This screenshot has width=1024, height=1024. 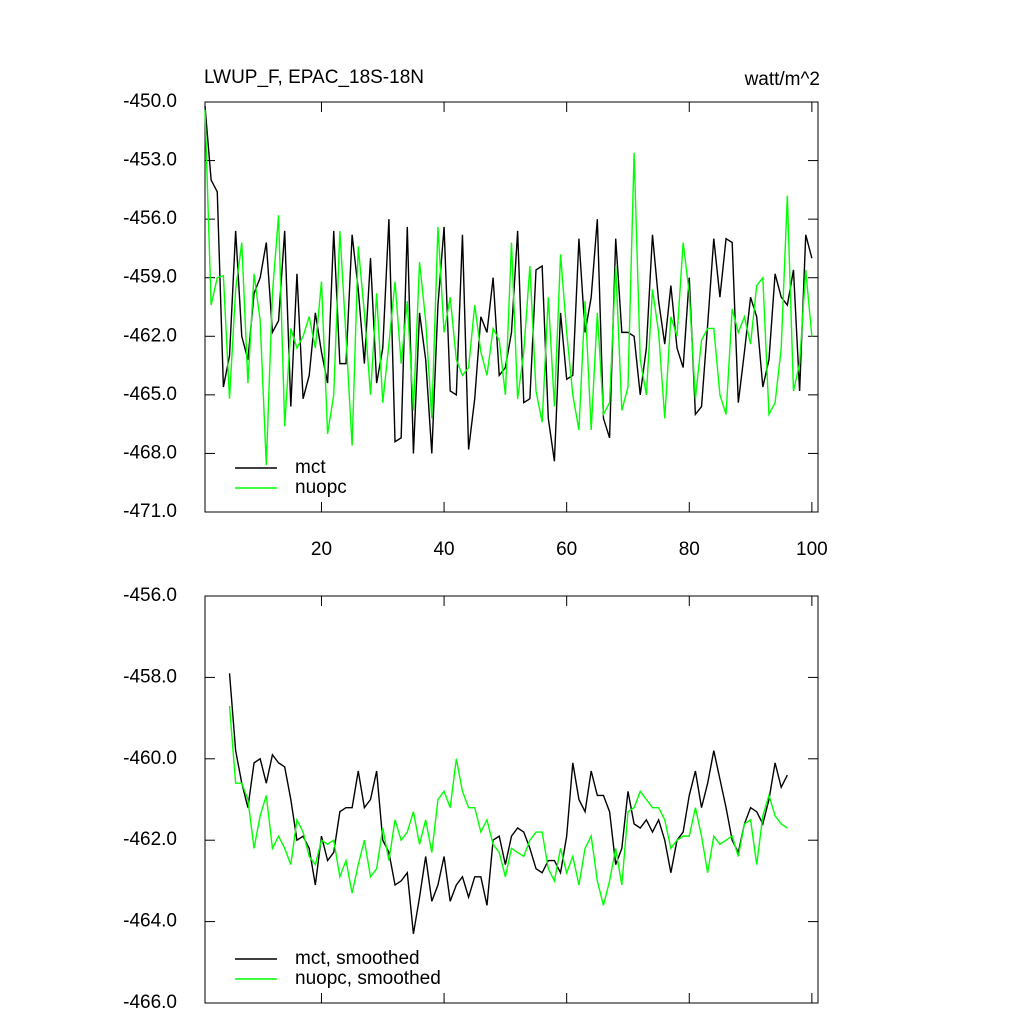 What do you see at coordinates (443, 549) in the screenshot?
I see `x-tick-label: 40` at bounding box center [443, 549].